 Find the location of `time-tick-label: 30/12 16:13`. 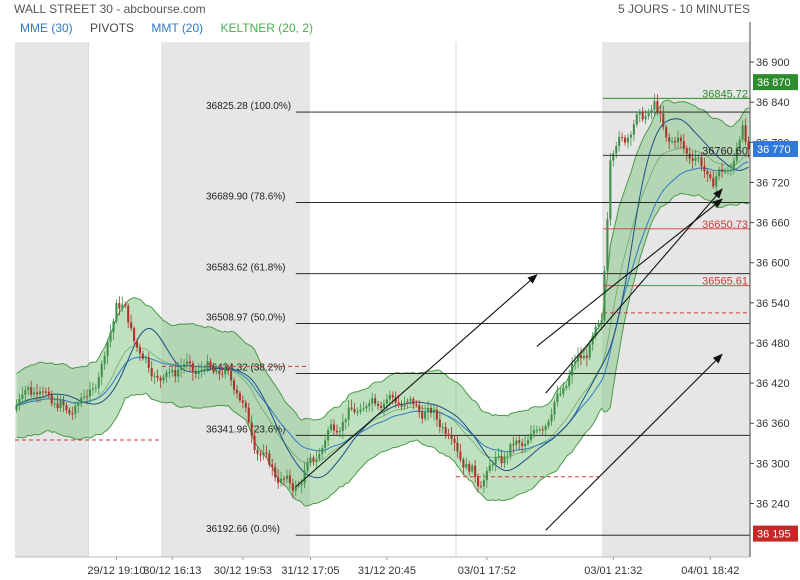

time-tick-label: 30/12 16:13 is located at coordinates (172, 571).